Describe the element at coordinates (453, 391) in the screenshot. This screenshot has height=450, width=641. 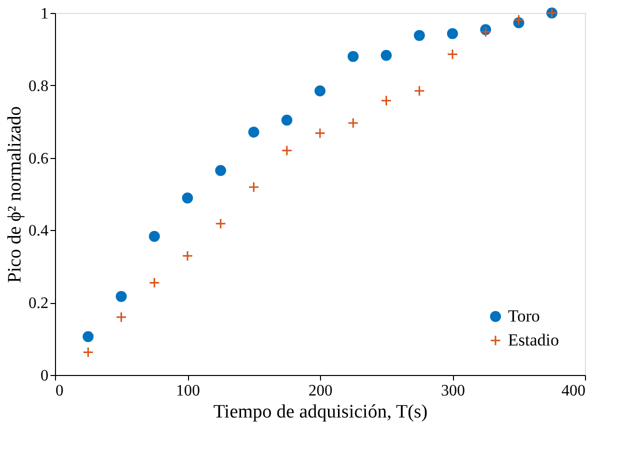
I see `x-tick-label: 300` at that location.